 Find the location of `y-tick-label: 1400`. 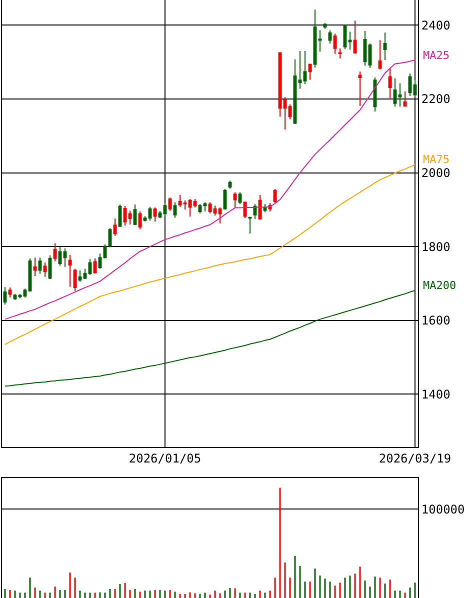

y-tick-label: 1400 is located at coordinates (435, 394).